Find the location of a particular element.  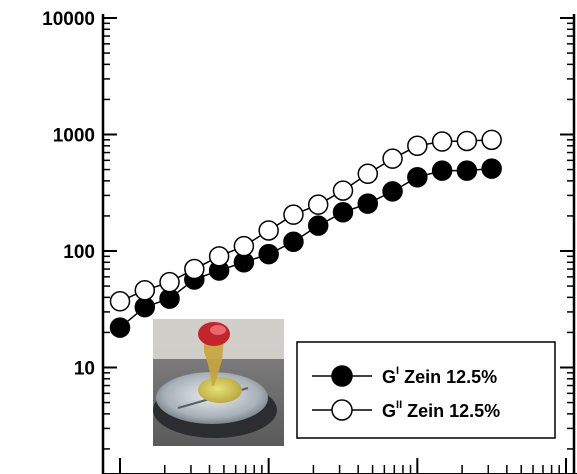

legend-box is located at coordinates (426, 390).